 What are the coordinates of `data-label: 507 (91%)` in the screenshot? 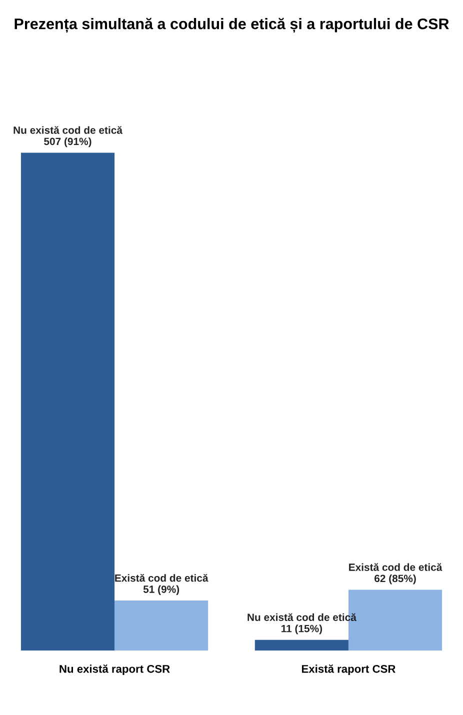 It's located at (68, 142).